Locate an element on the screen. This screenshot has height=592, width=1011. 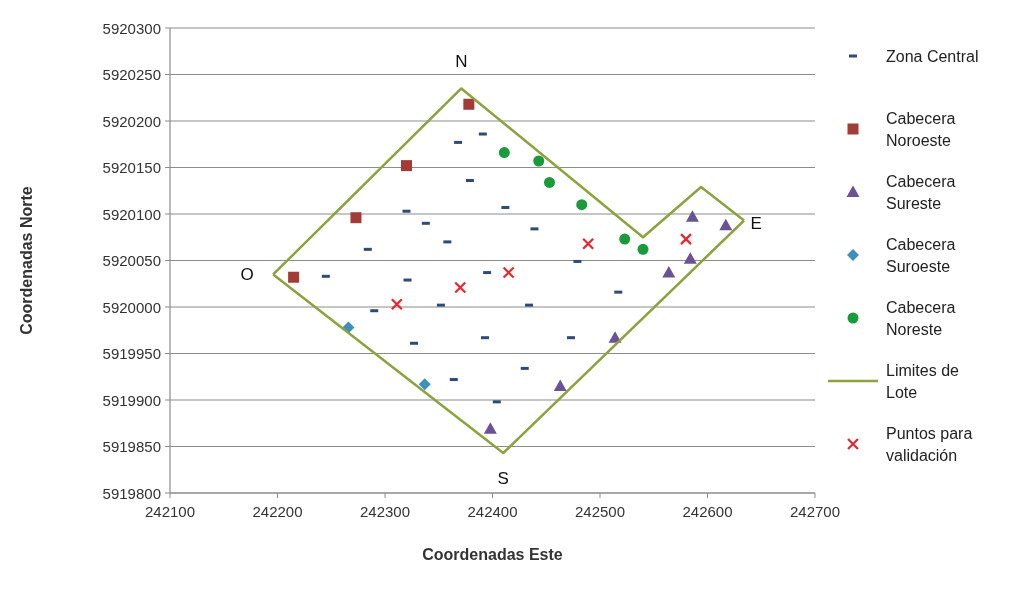
y-tick-label: 5919850 is located at coordinates (131, 446).